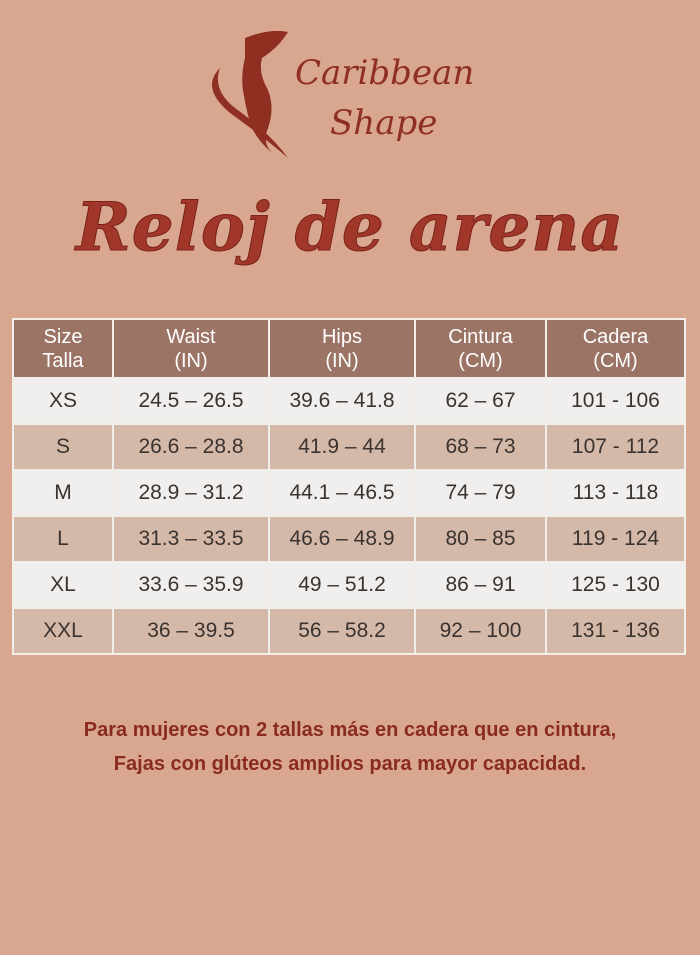 The height and width of the screenshot is (955, 700). I want to click on column-header-l1: Waist, so click(191, 336).